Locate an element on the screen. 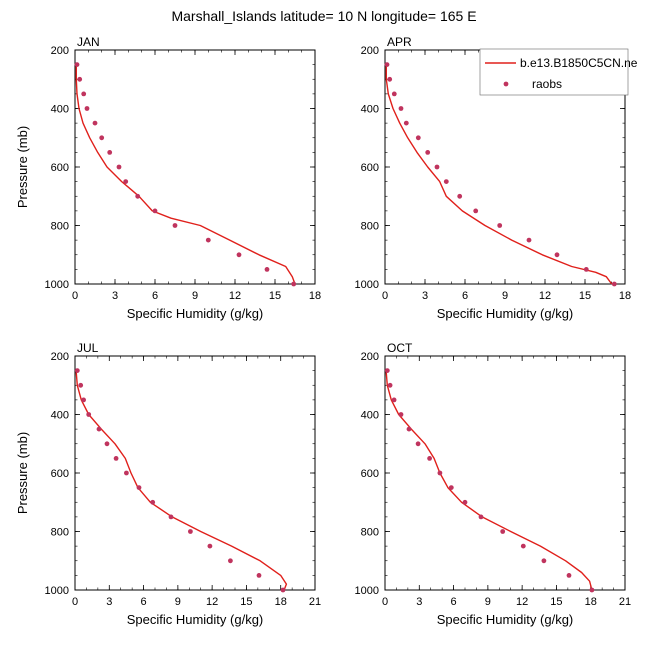  legend-obs-marker is located at coordinates (506, 84).